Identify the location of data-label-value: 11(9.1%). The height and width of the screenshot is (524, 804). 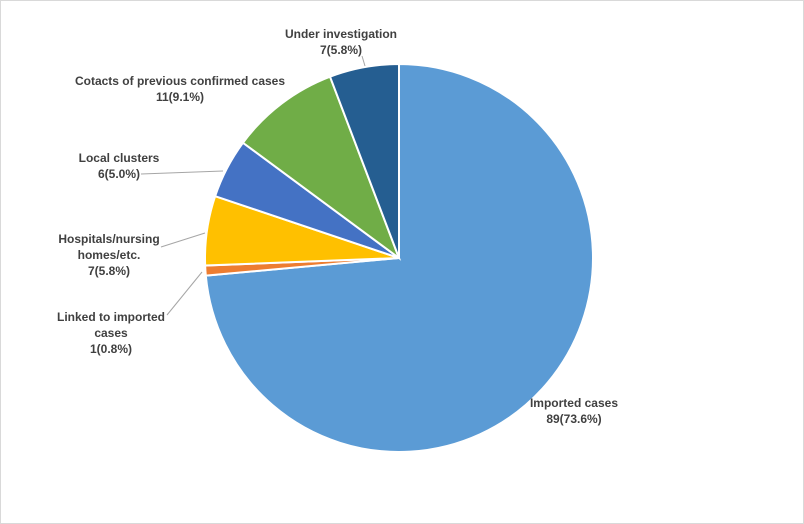
(180, 97).